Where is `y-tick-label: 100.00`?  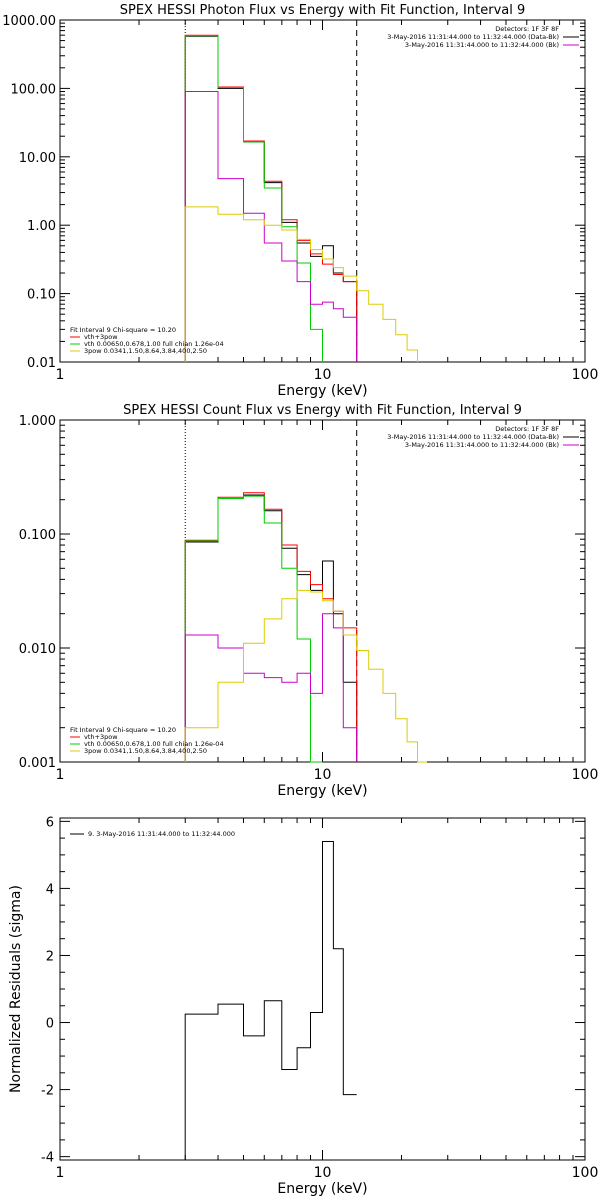 y-tick-label: 100.00 is located at coordinates (34, 89).